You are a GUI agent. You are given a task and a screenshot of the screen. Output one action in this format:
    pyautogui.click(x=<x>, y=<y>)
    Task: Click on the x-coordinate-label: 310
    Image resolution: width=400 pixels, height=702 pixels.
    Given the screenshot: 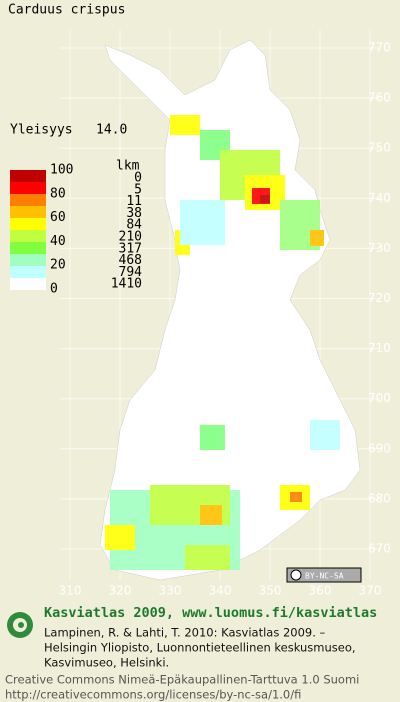 What is the action you would take?
    pyautogui.click(x=70, y=591)
    